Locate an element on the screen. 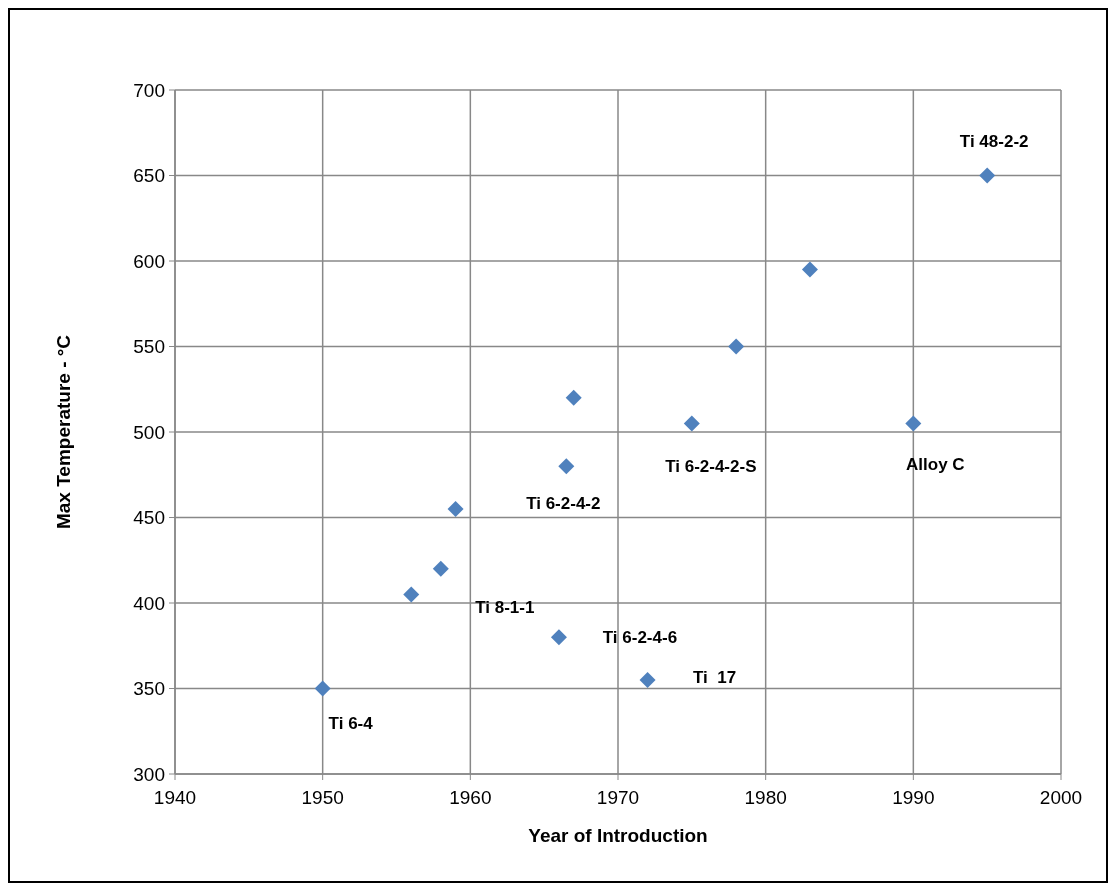 This screenshot has width=1116, height=891. annotation: Ti 6-2-4-2-S is located at coordinates (711, 467).